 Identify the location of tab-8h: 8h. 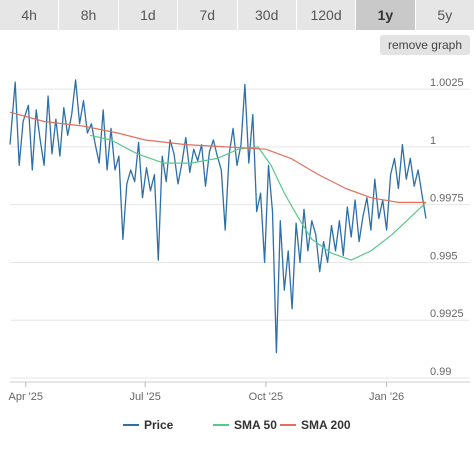
(89, 15).